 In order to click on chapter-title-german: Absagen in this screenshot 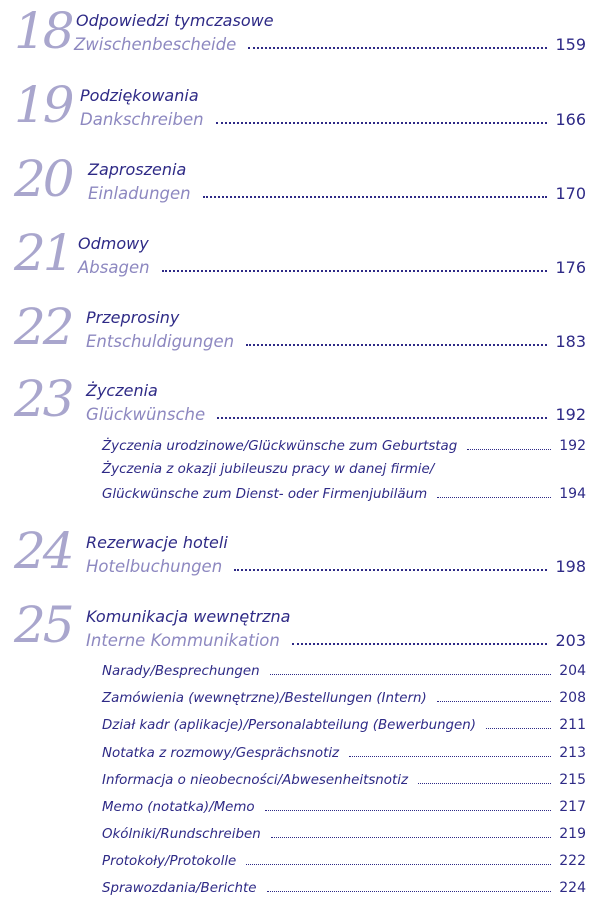, I will do `click(114, 267)`.